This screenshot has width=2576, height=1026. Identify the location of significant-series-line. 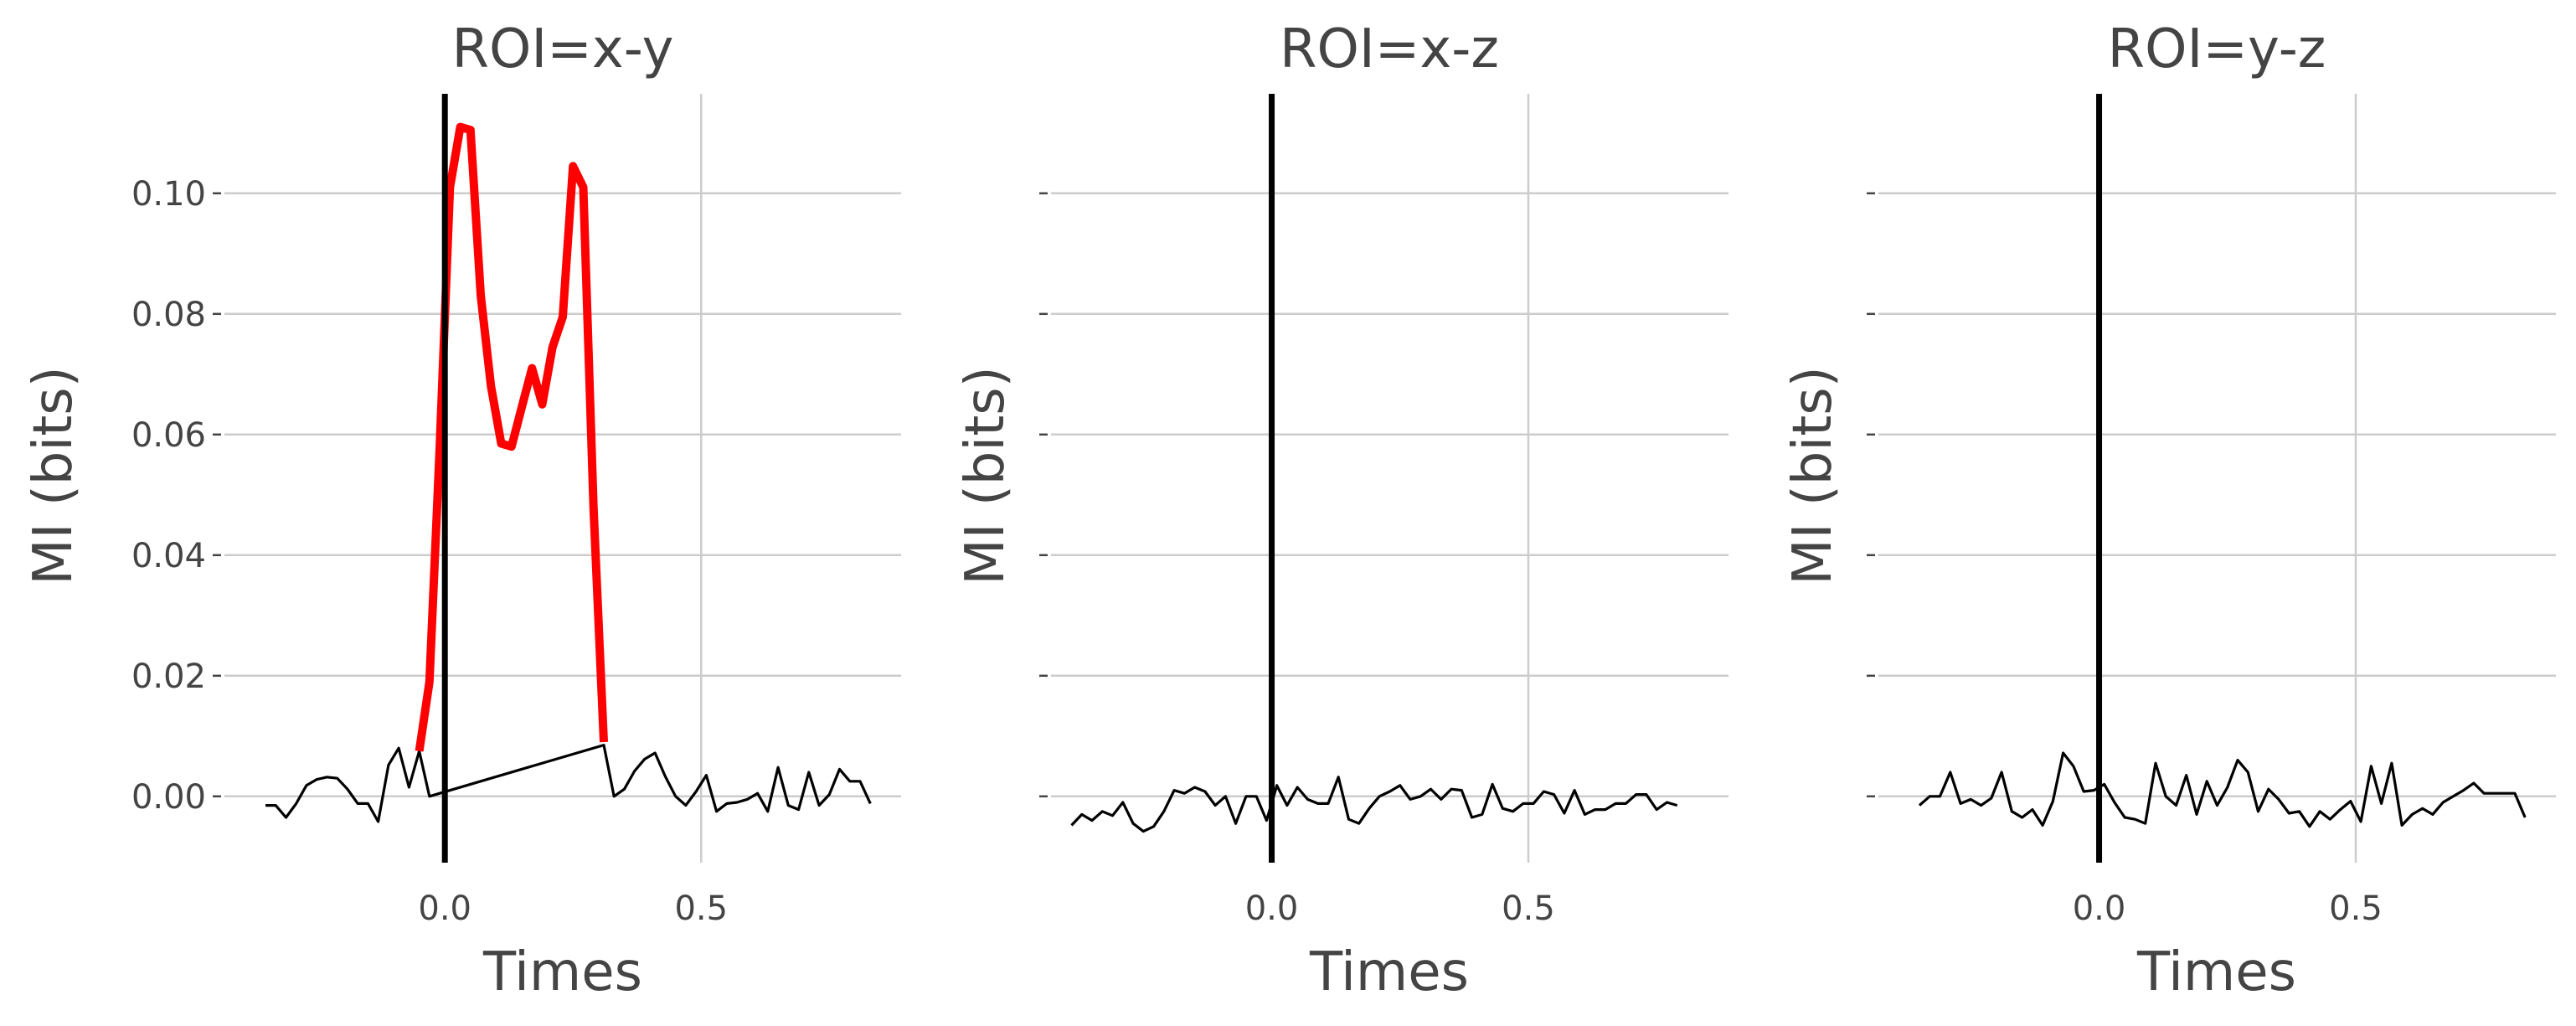
(512, 437).